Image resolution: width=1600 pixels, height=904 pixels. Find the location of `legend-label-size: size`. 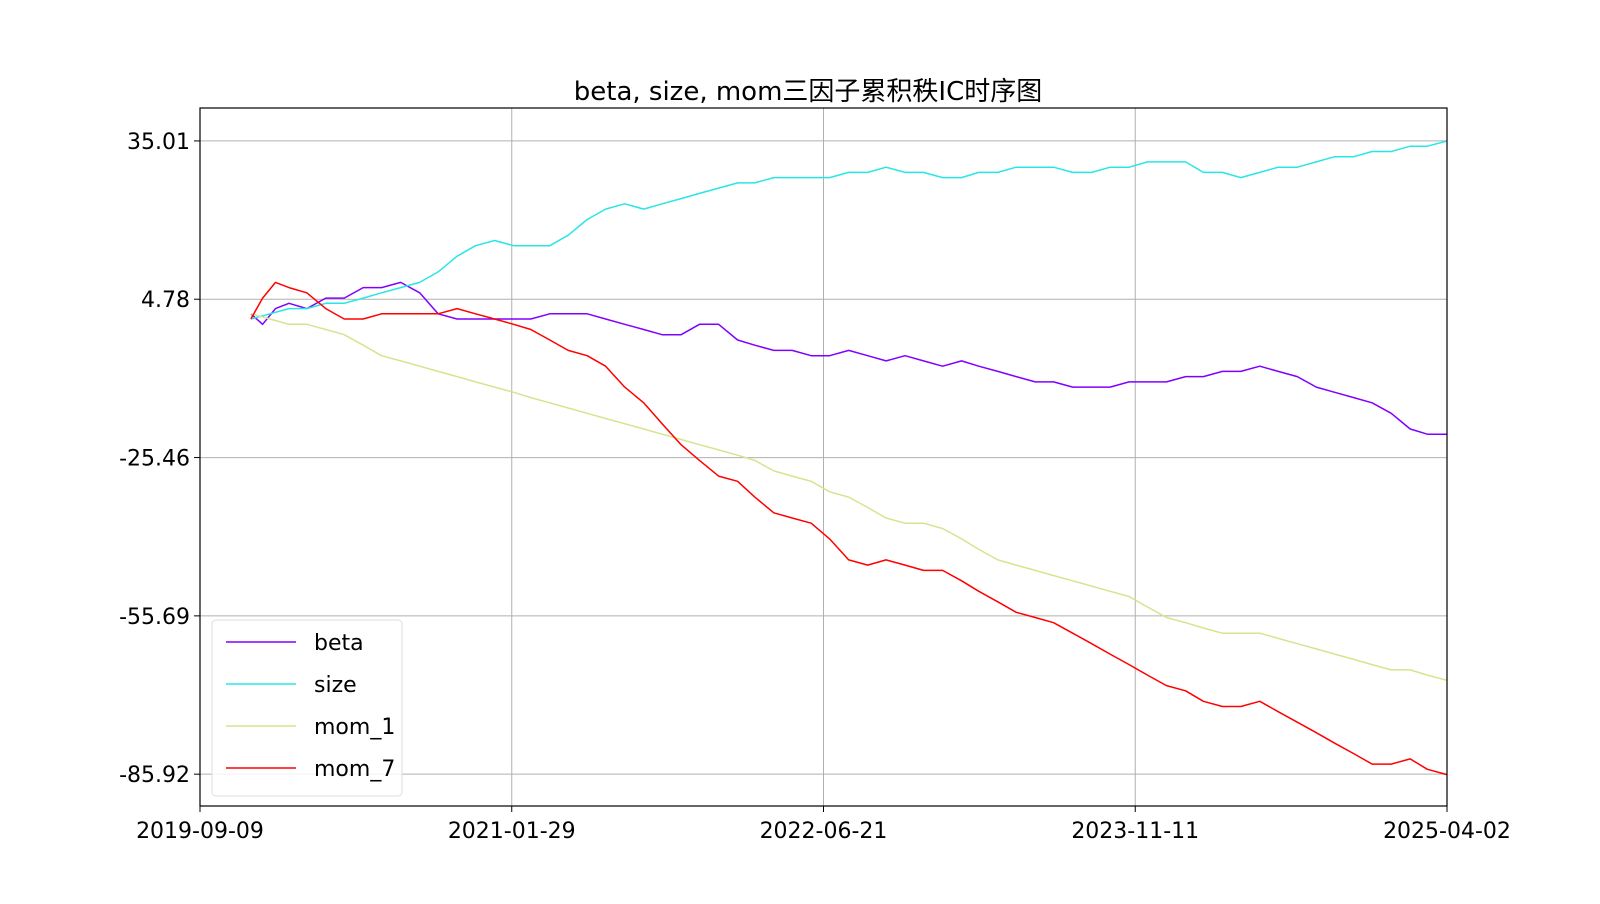

legend-label-size: size is located at coordinates (335, 685).